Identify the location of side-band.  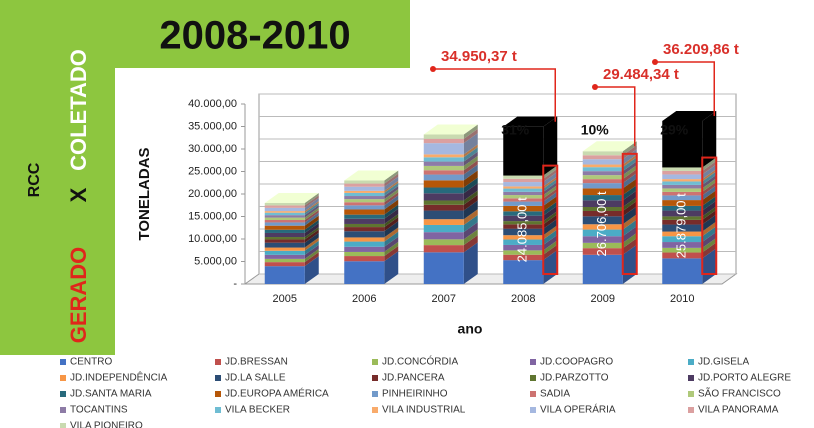
(57, 177).